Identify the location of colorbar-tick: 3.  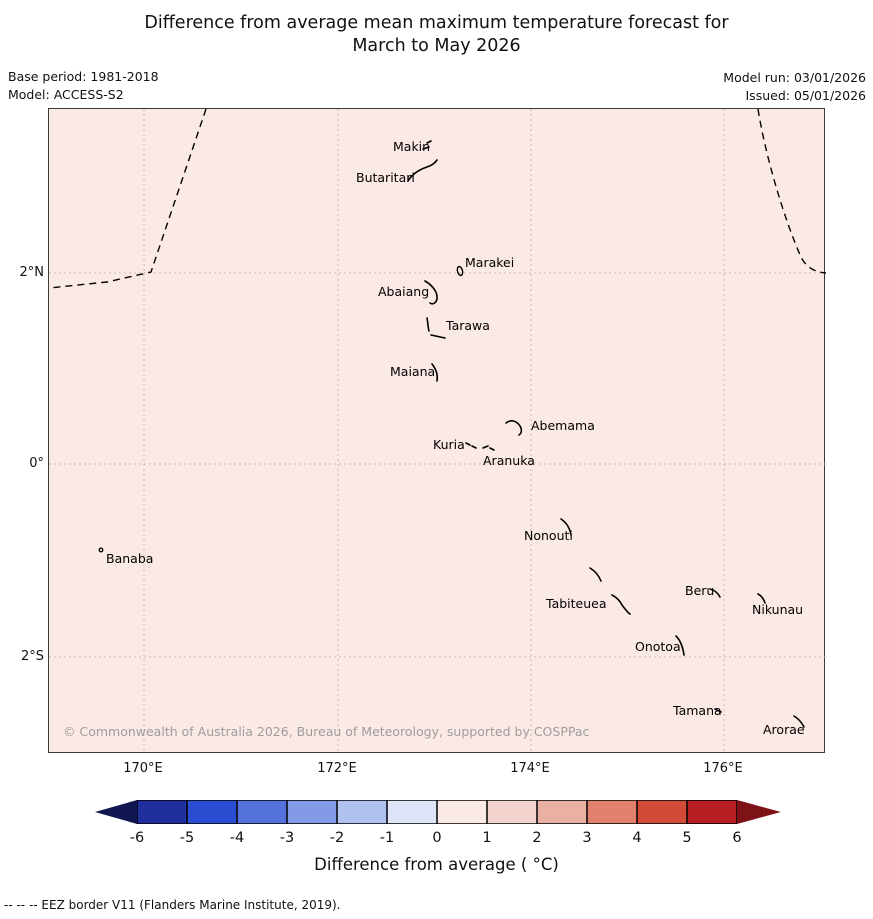
(587, 838).